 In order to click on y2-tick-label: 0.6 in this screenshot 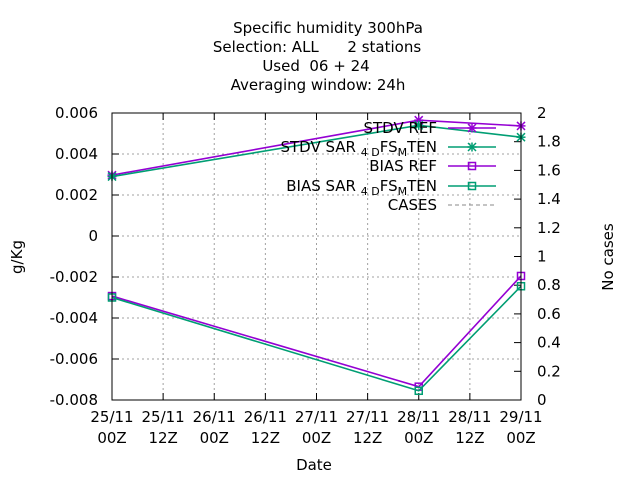, I will do `click(549, 314)`.